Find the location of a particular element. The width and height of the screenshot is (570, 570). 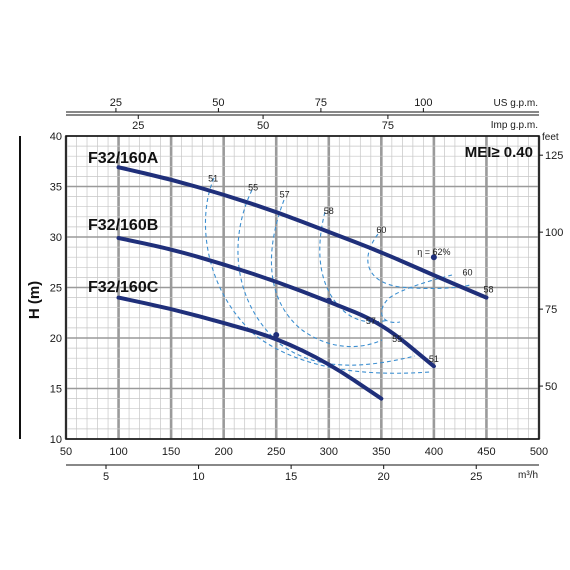

x-tick-label: 300 is located at coordinates (329, 452).